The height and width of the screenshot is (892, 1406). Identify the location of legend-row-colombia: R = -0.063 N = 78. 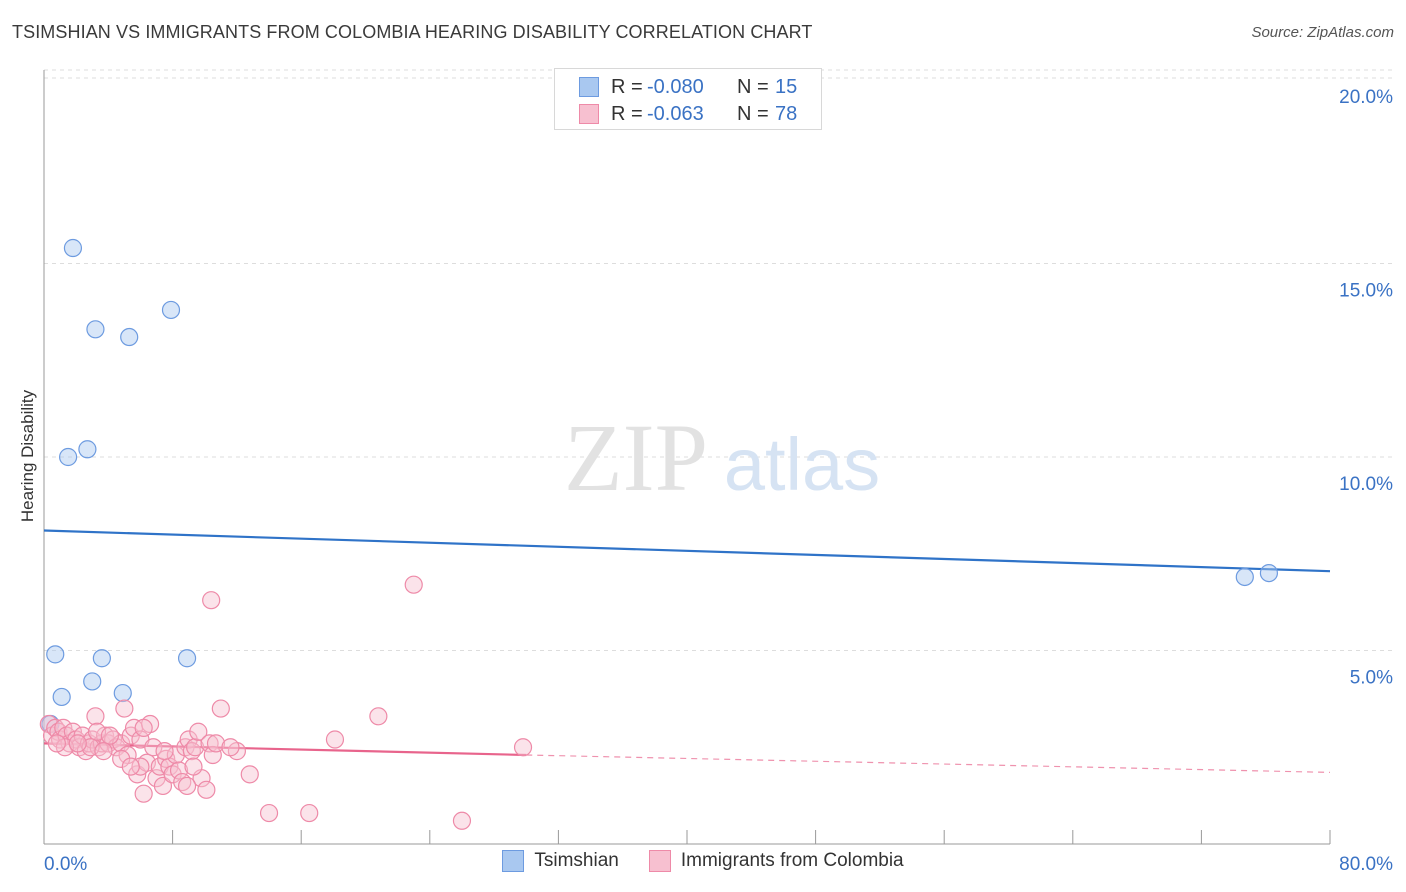
(688, 114).